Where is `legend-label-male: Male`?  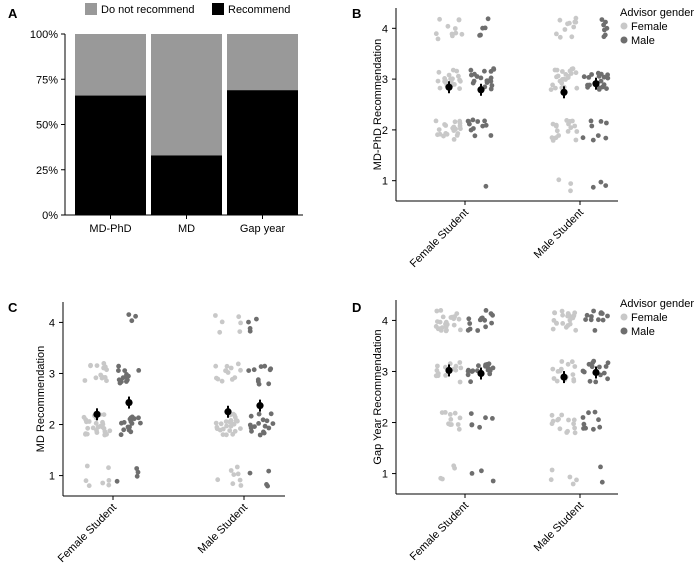
legend-label-male: Male is located at coordinates (643, 41).